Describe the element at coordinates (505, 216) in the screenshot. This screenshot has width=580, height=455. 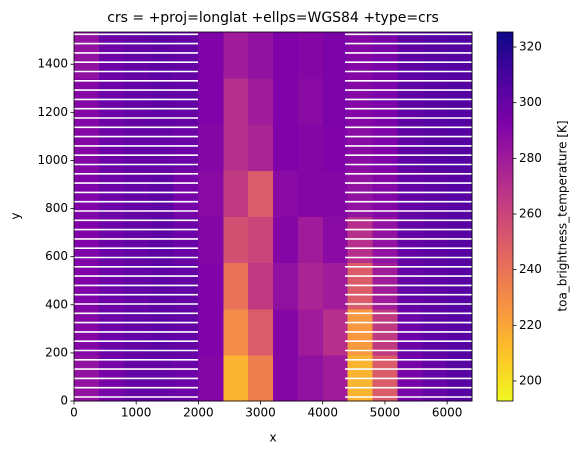
I see `colorbar` at that location.